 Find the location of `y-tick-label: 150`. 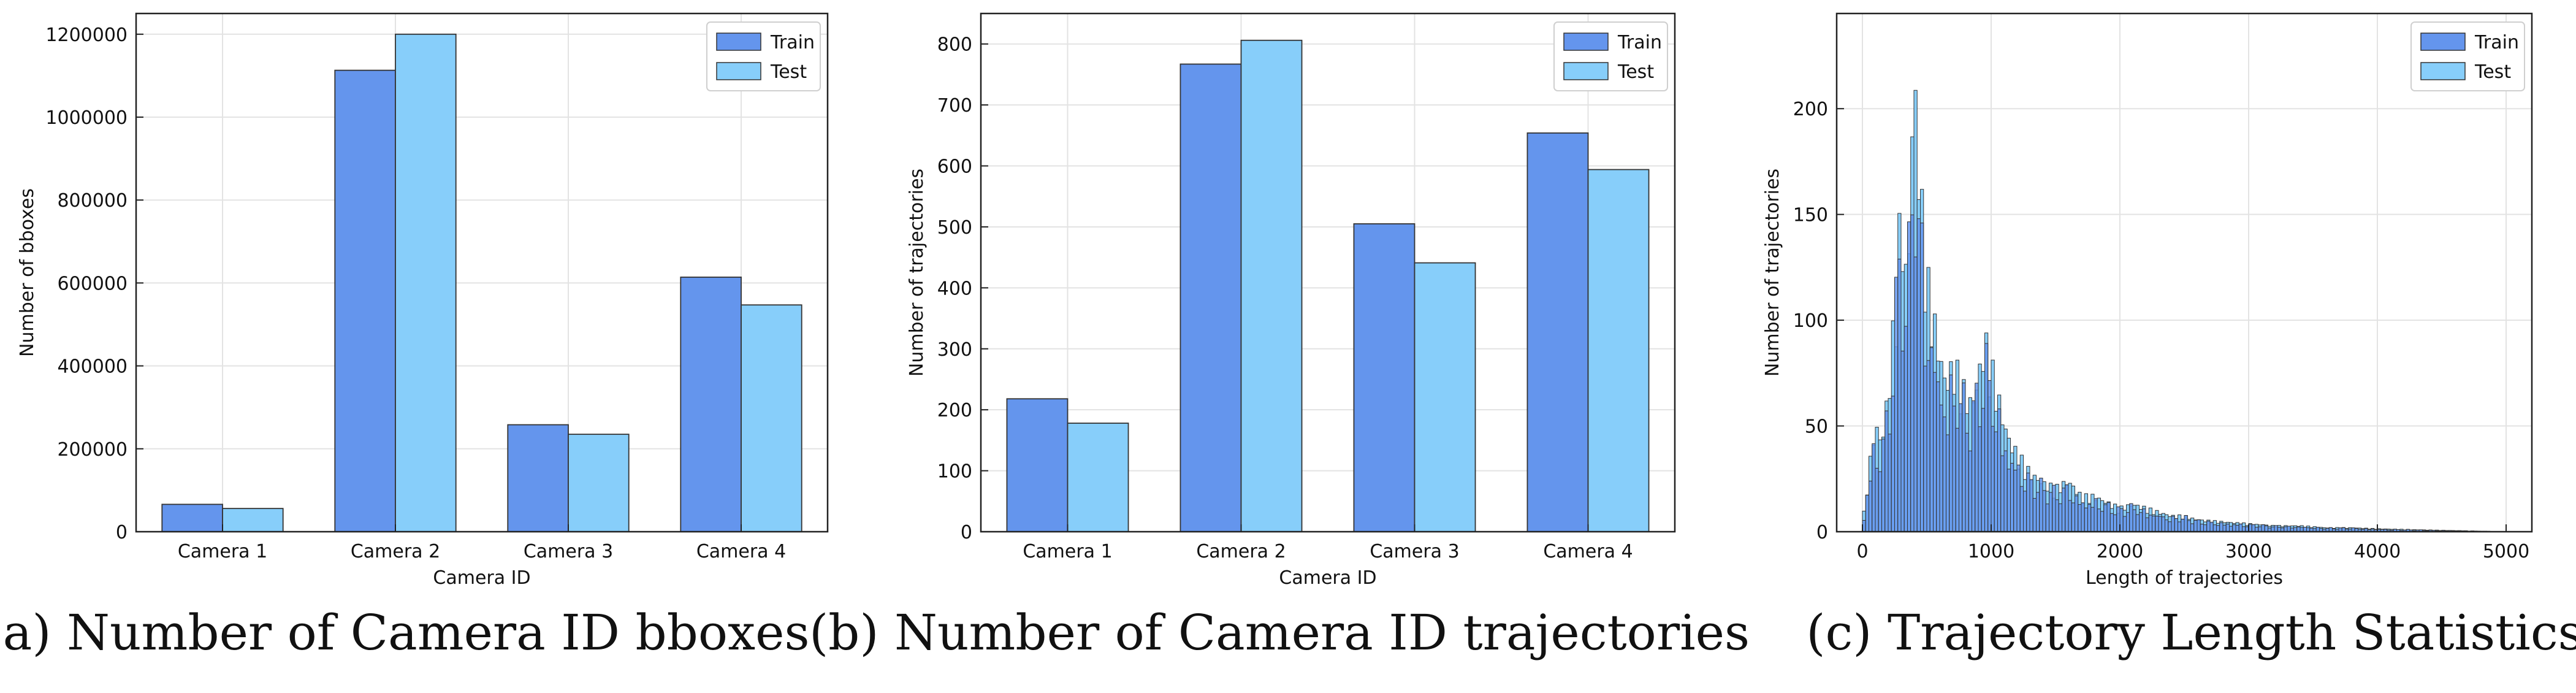

y-tick-label: 150 is located at coordinates (1810, 215).